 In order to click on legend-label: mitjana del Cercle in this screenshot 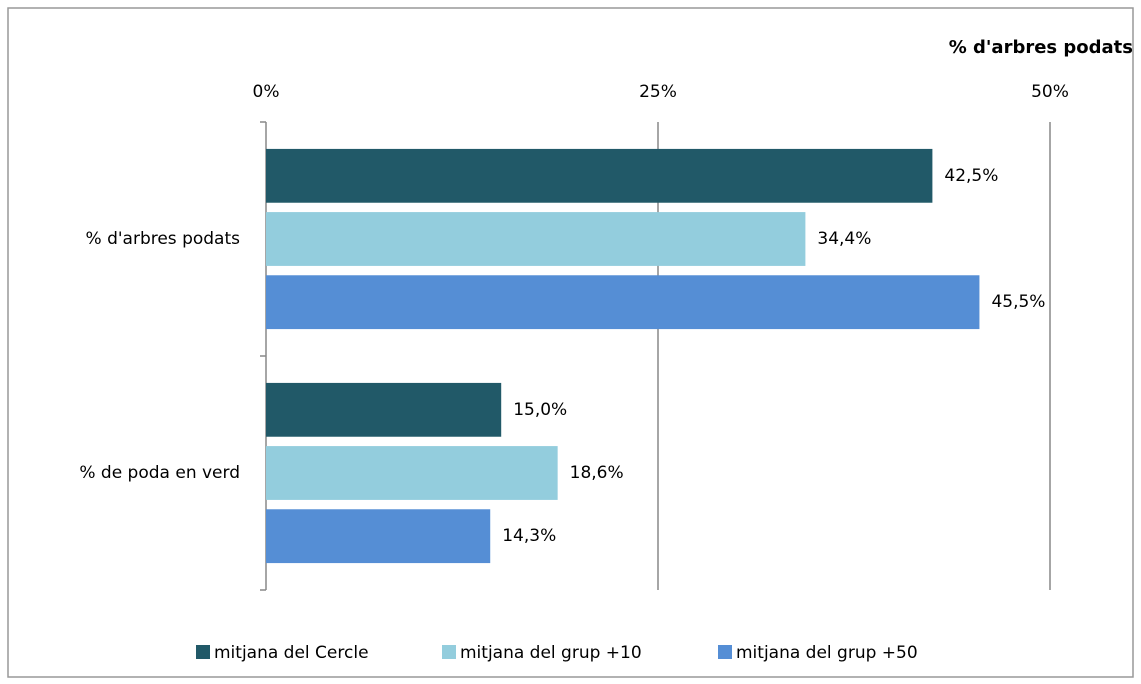, I will do `click(291, 653)`.